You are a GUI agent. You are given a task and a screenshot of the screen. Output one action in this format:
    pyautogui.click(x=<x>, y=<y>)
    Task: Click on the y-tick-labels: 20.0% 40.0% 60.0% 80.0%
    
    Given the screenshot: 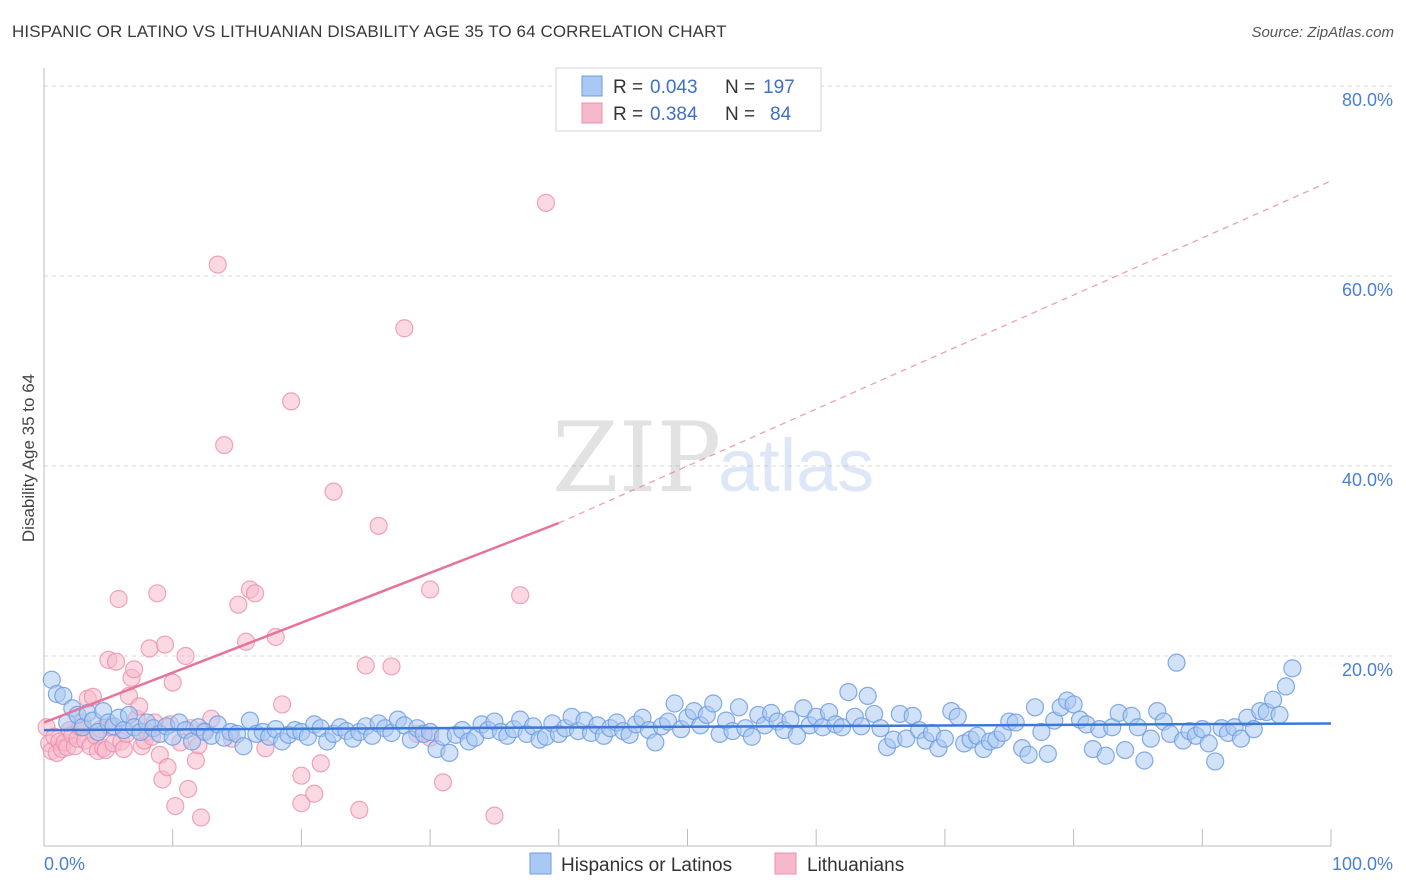 What is the action you would take?
    pyautogui.click(x=1367, y=385)
    